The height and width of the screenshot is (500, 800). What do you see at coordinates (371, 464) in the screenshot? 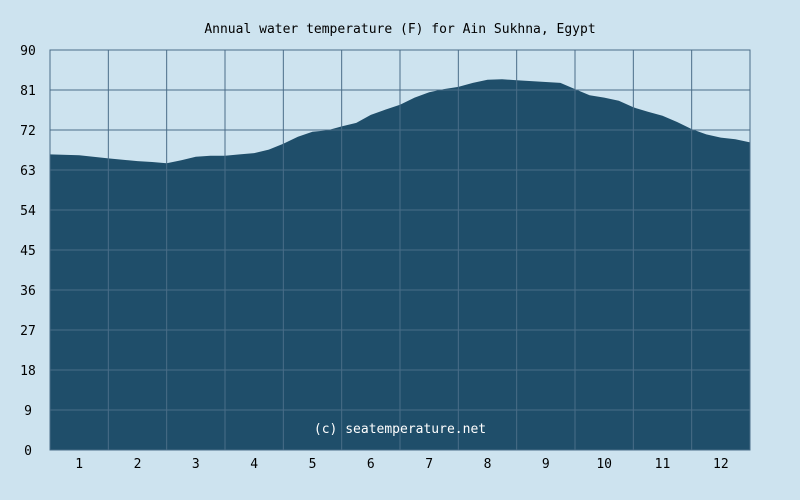
I see `x-tick-label: 6` at bounding box center [371, 464].